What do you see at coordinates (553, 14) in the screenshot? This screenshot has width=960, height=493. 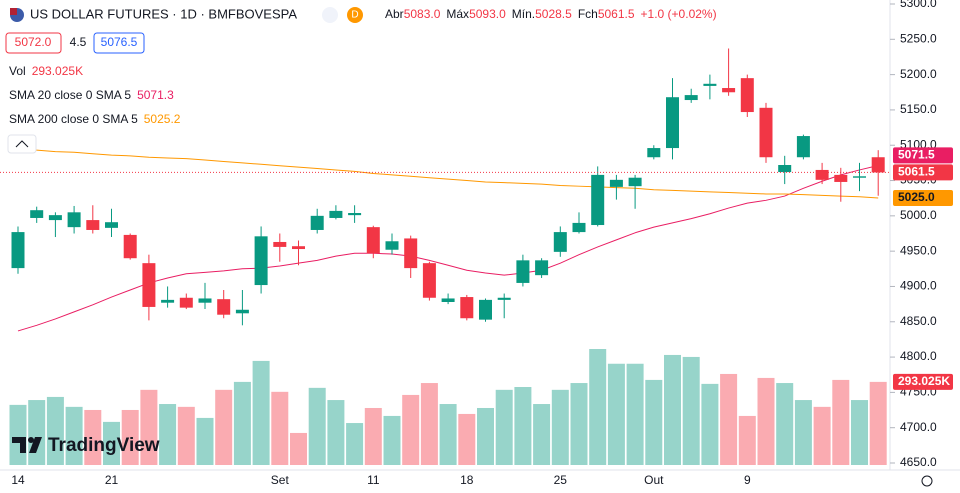 I see `low: 5028.5` at bounding box center [553, 14].